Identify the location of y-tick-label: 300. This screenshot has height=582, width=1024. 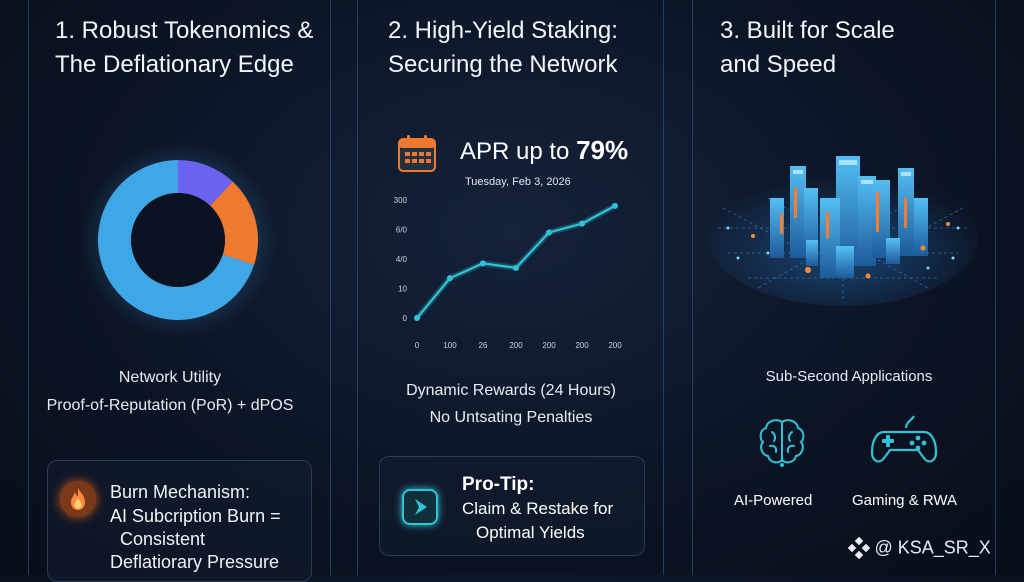
(401, 200).